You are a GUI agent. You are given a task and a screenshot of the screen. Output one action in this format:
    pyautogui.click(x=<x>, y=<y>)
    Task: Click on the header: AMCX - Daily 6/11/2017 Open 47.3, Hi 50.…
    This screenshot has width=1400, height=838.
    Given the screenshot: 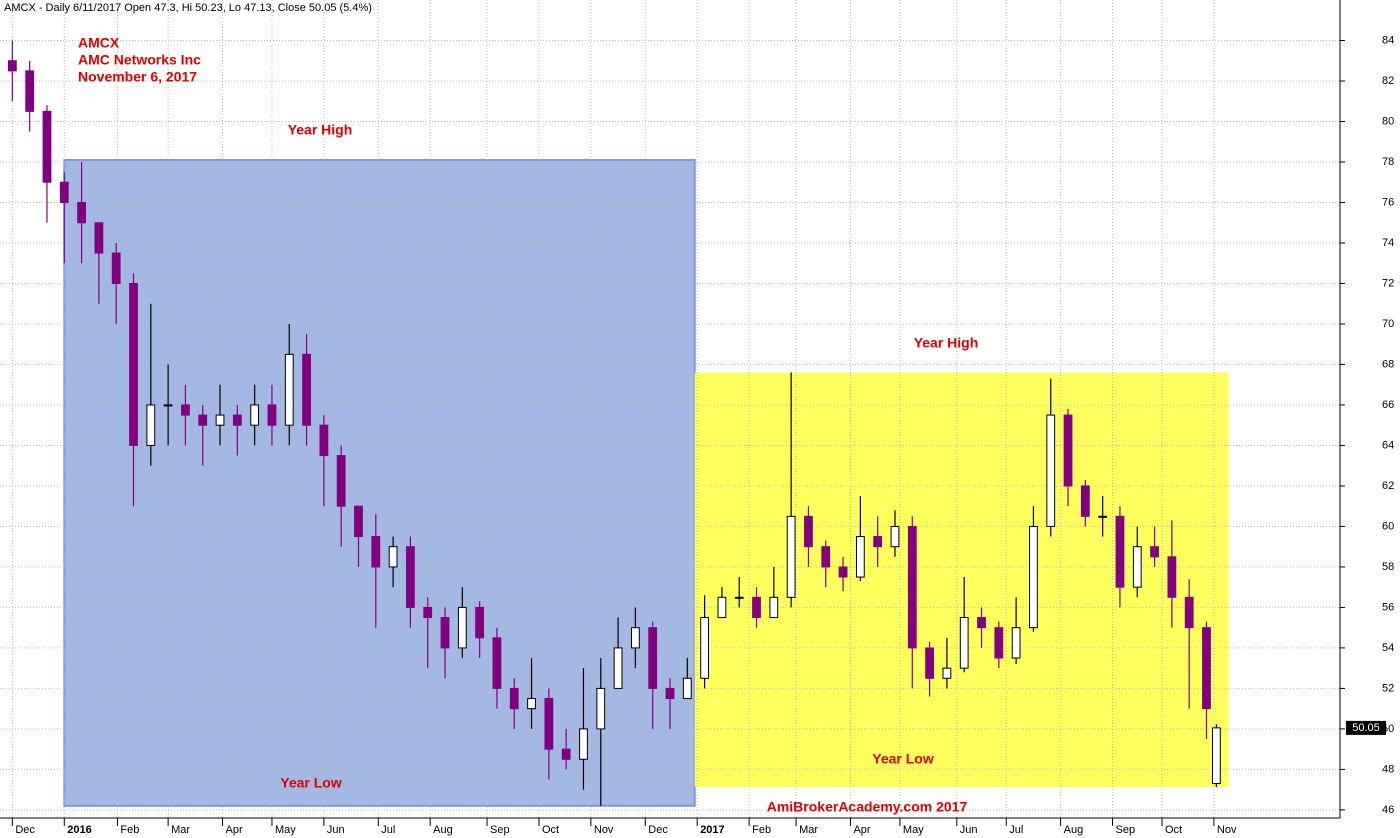 What is the action you would take?
    pyautogui.click(x=188, y=8)
    